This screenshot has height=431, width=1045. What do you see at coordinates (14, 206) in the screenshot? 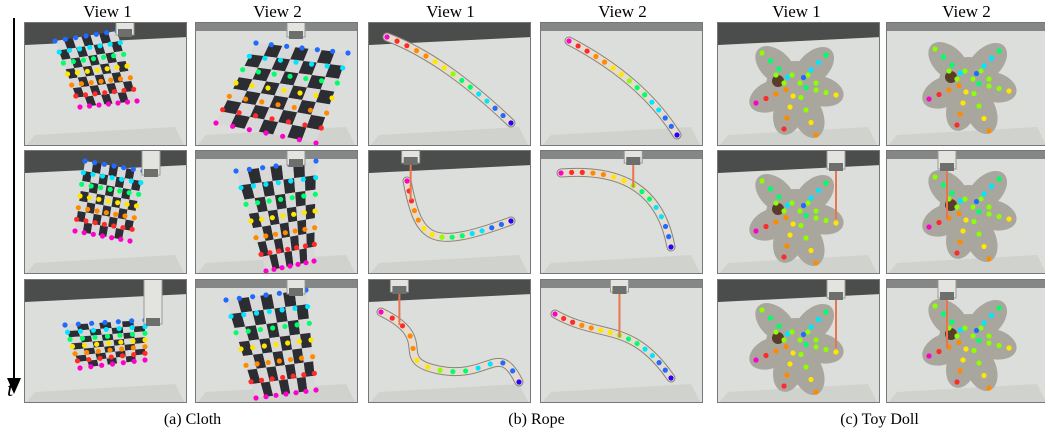
I see `time-axis-arrow` at bounding box center [14, 206].